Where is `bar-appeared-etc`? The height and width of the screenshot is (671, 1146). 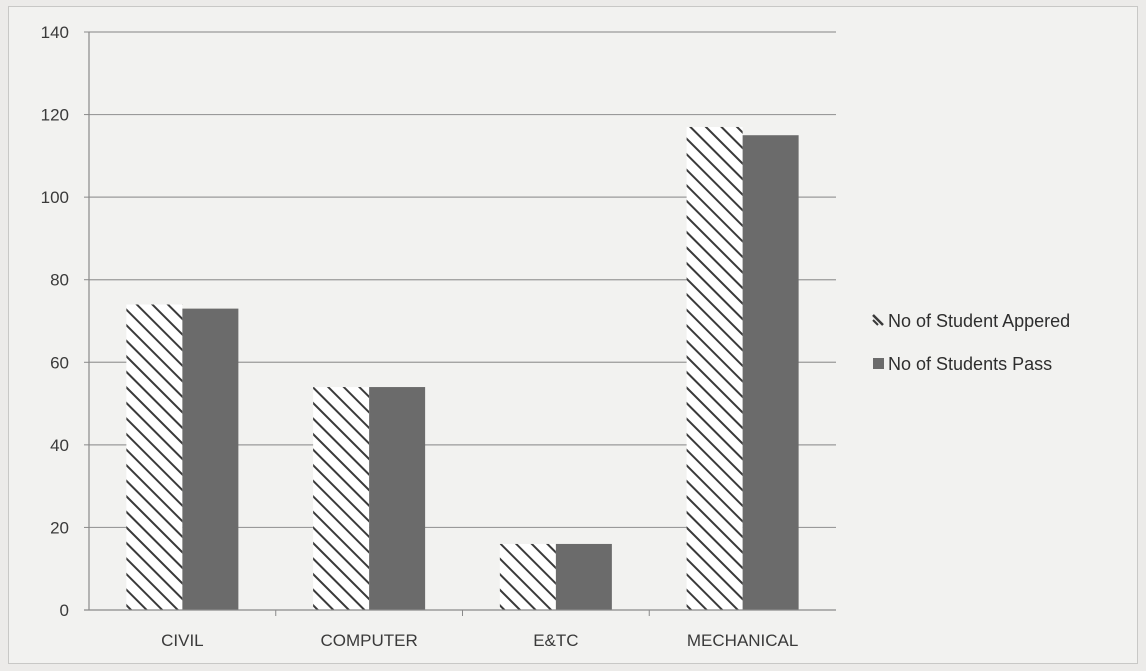
bar-appeared-etc is located at coordinates (527, 576).